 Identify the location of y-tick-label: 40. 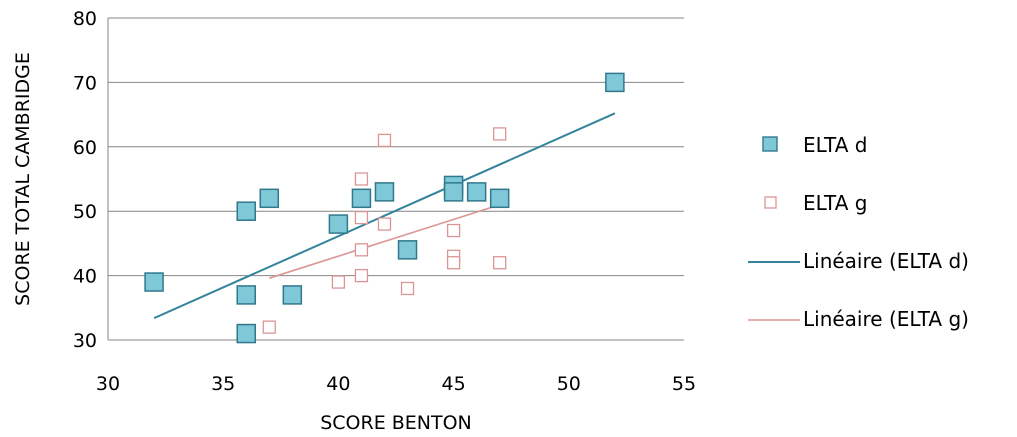
(85, 277).